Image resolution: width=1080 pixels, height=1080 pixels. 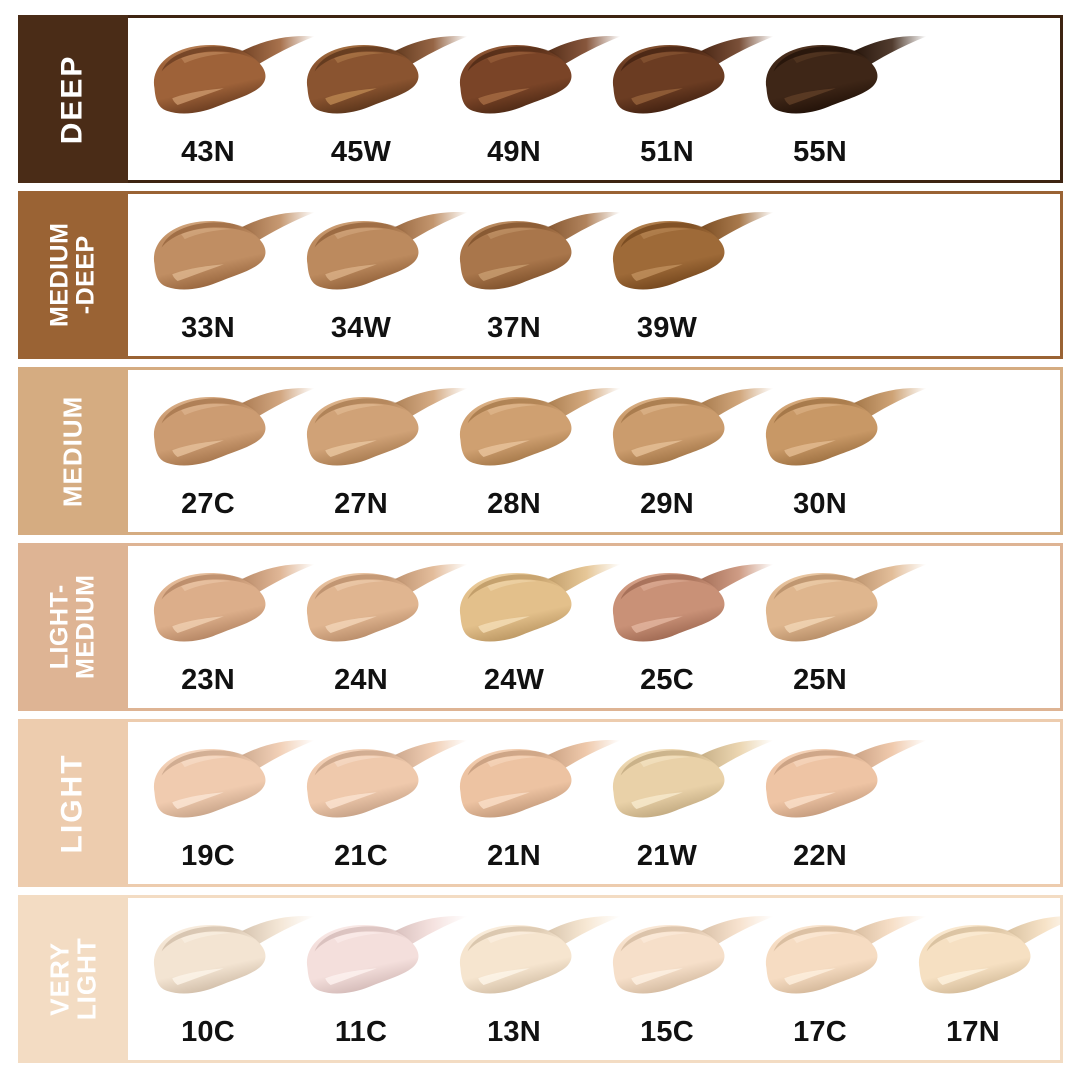 What do you see at coordinates (820, 679) in the screenshot?
I see `shade-name-label: 25N` at bounding box center [820, 679].